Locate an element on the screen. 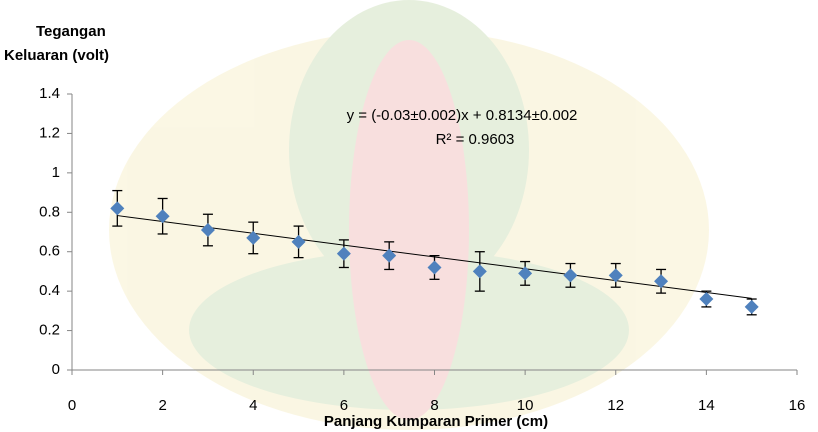 This screenshot has height=432, width=818. y-tick-label: 1 is located at coordinates (56, 172).